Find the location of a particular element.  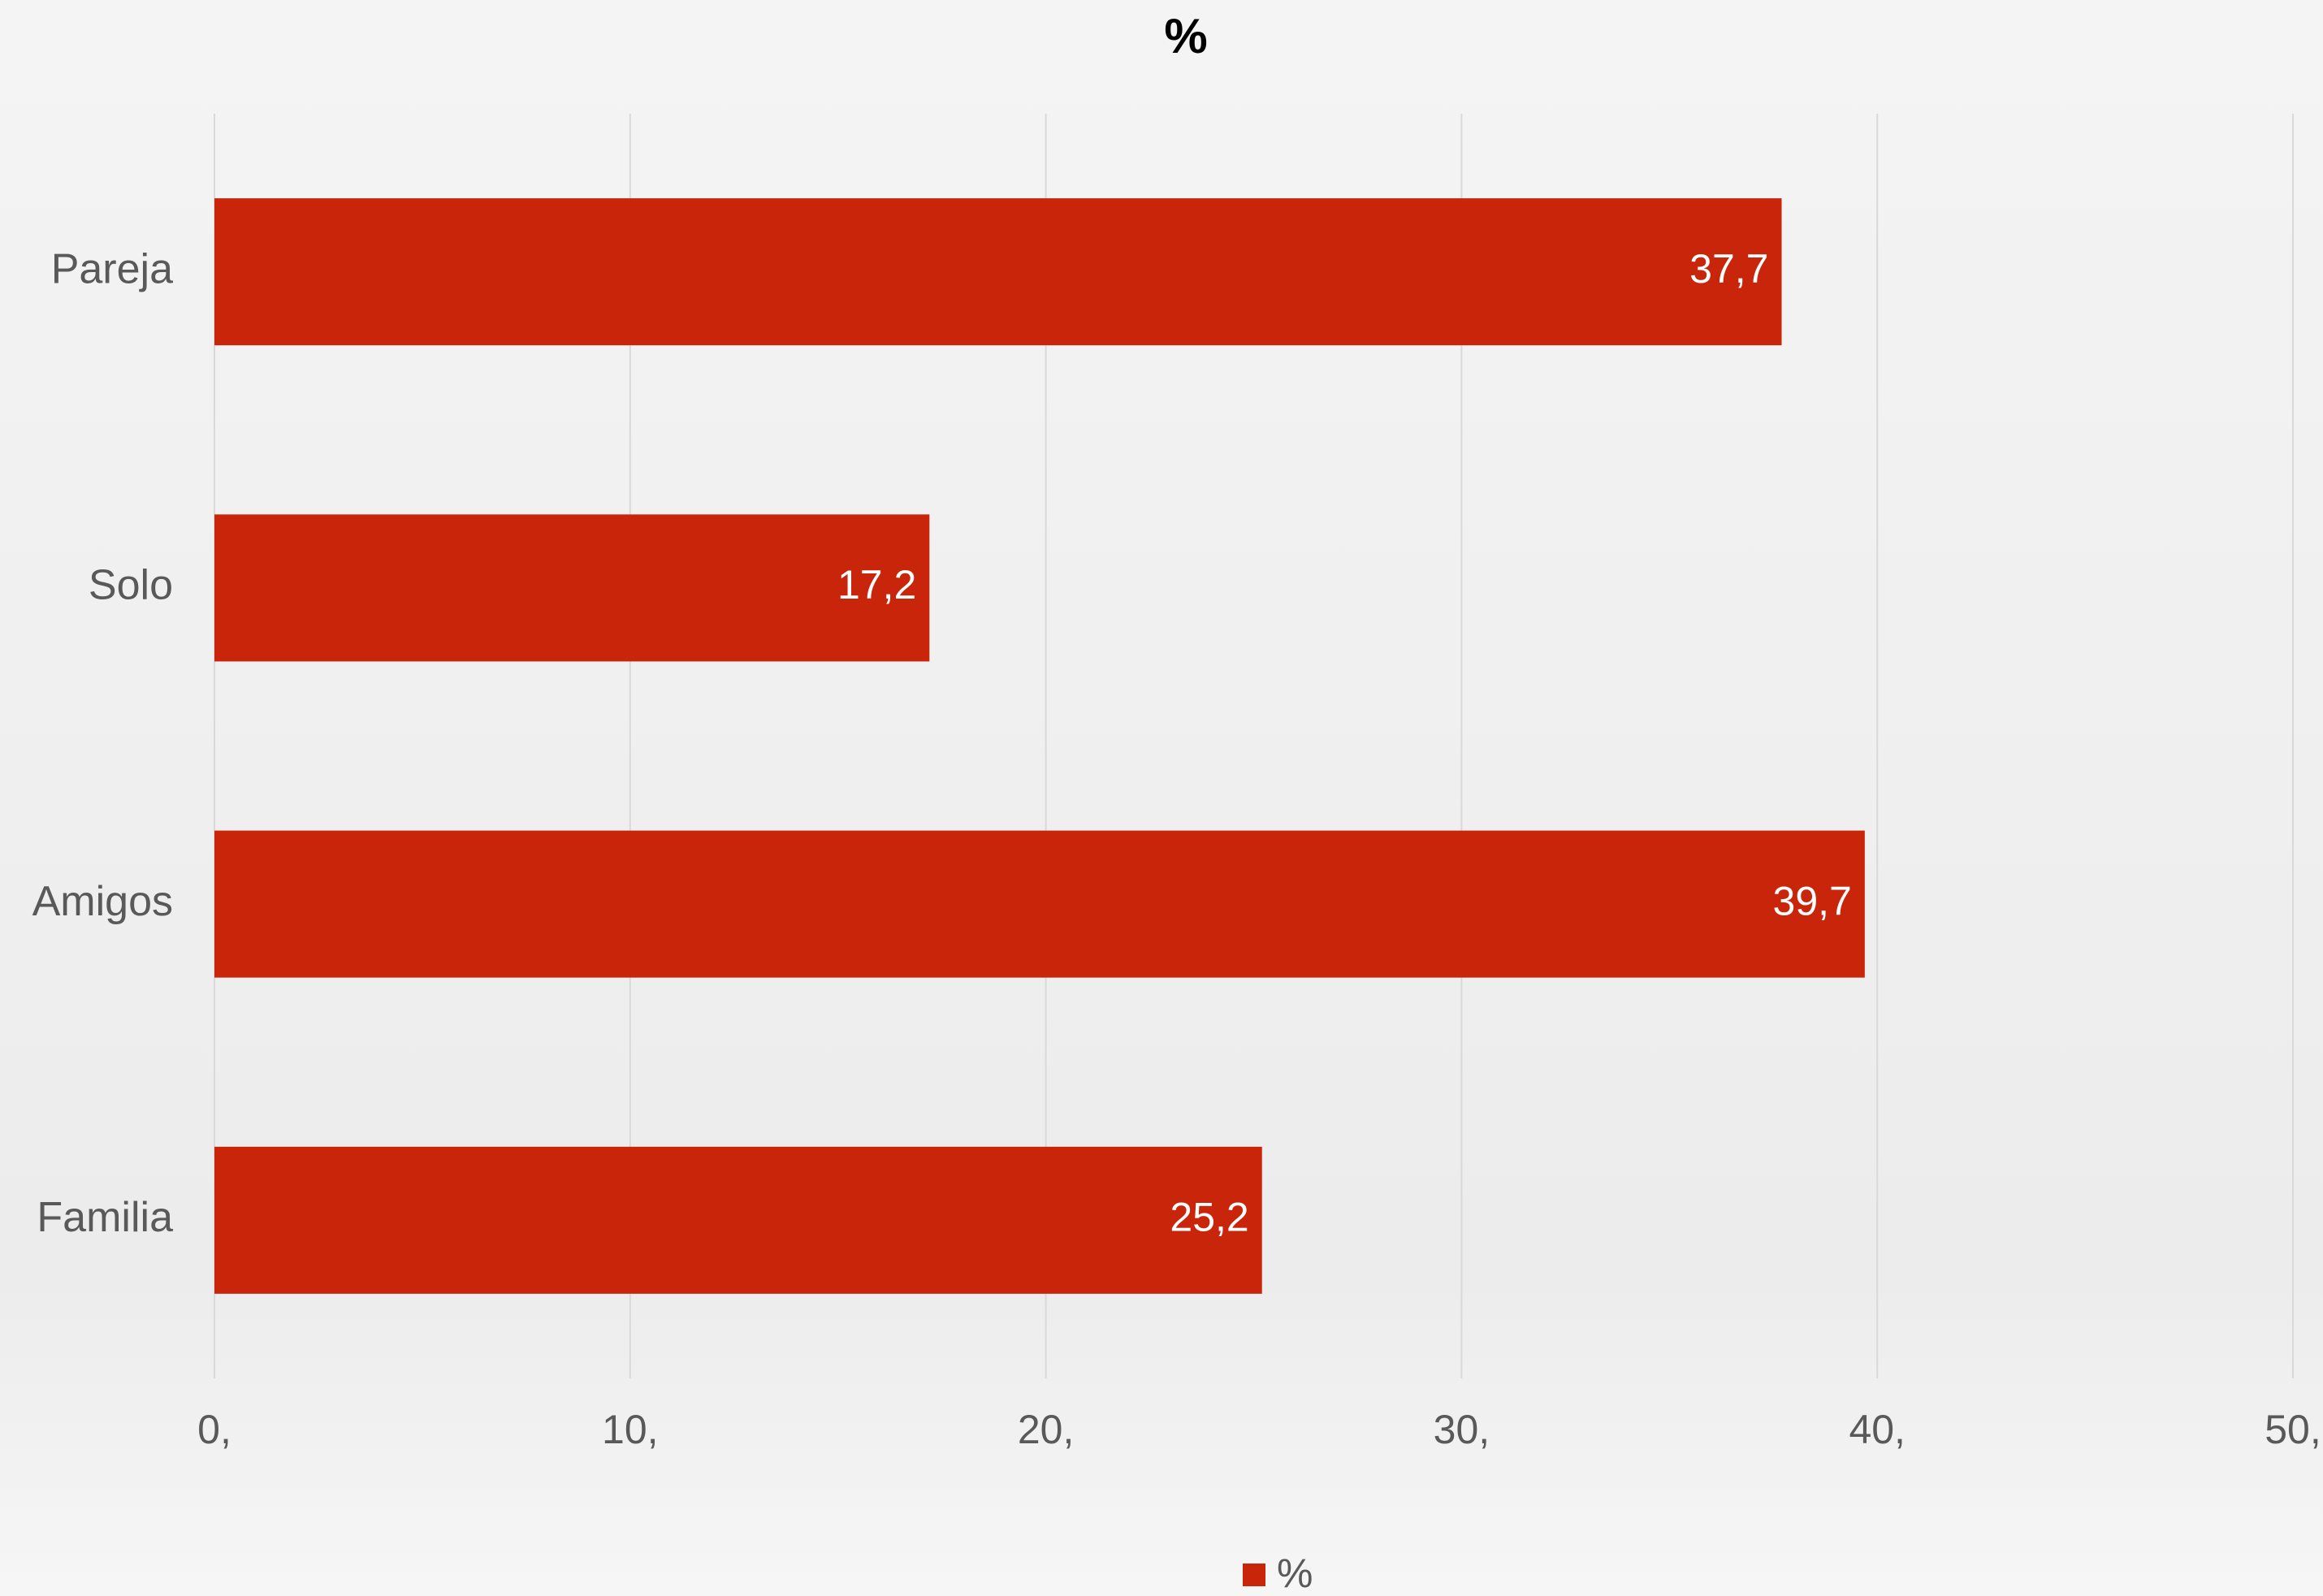

y-tick-label: Amigos is located at coordinates (102, 901).